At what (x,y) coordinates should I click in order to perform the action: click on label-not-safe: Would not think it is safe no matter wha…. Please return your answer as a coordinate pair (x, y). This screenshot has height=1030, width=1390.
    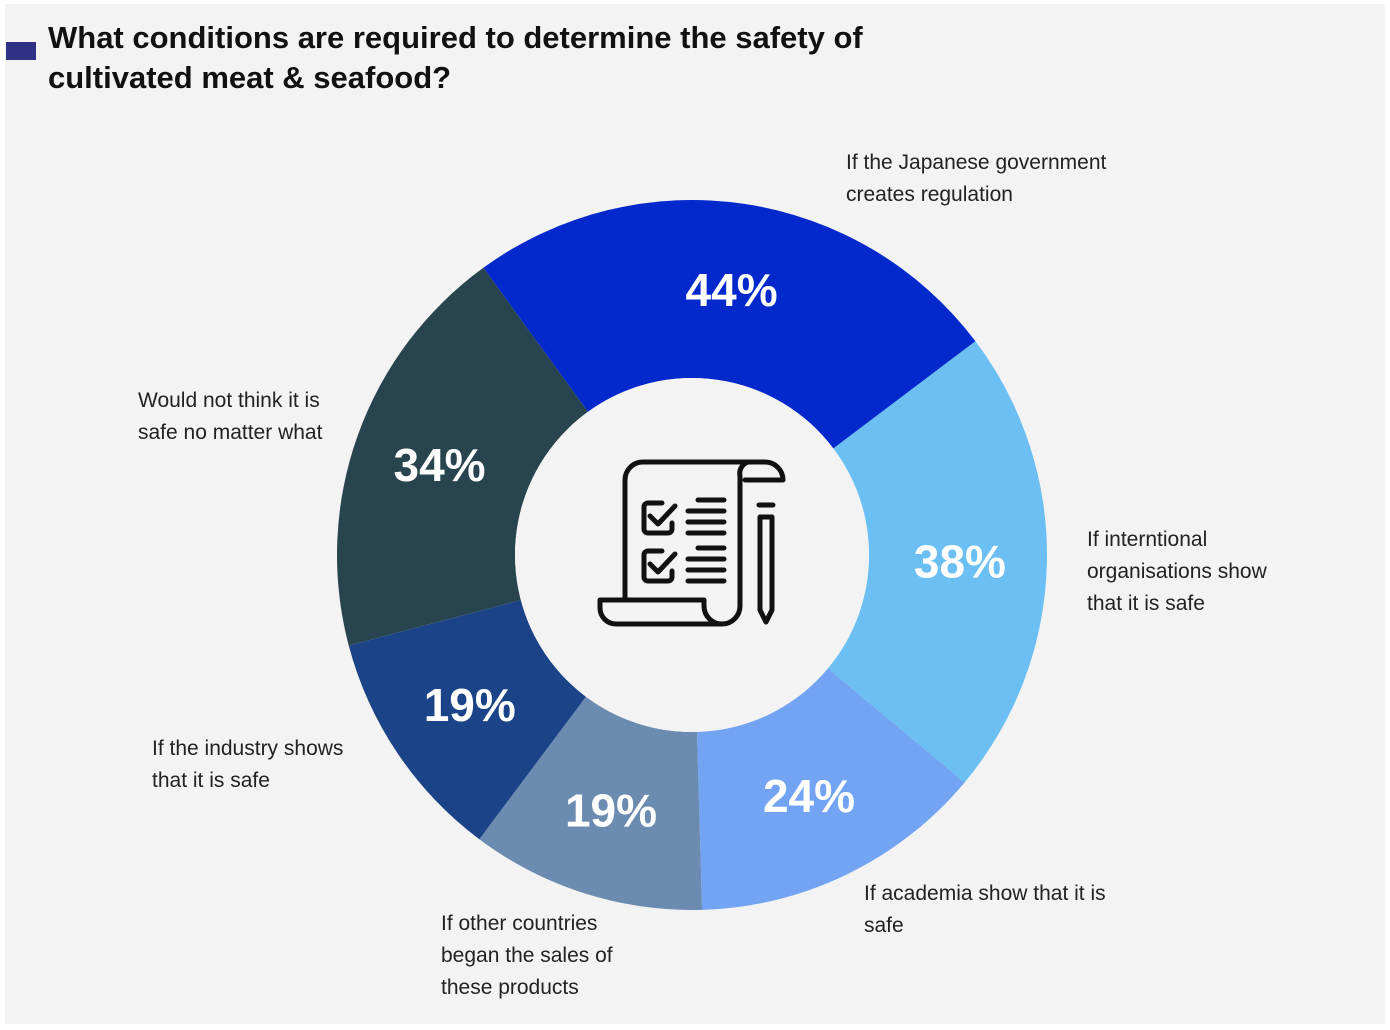
    Looking at the image, I should click on (230, 416).